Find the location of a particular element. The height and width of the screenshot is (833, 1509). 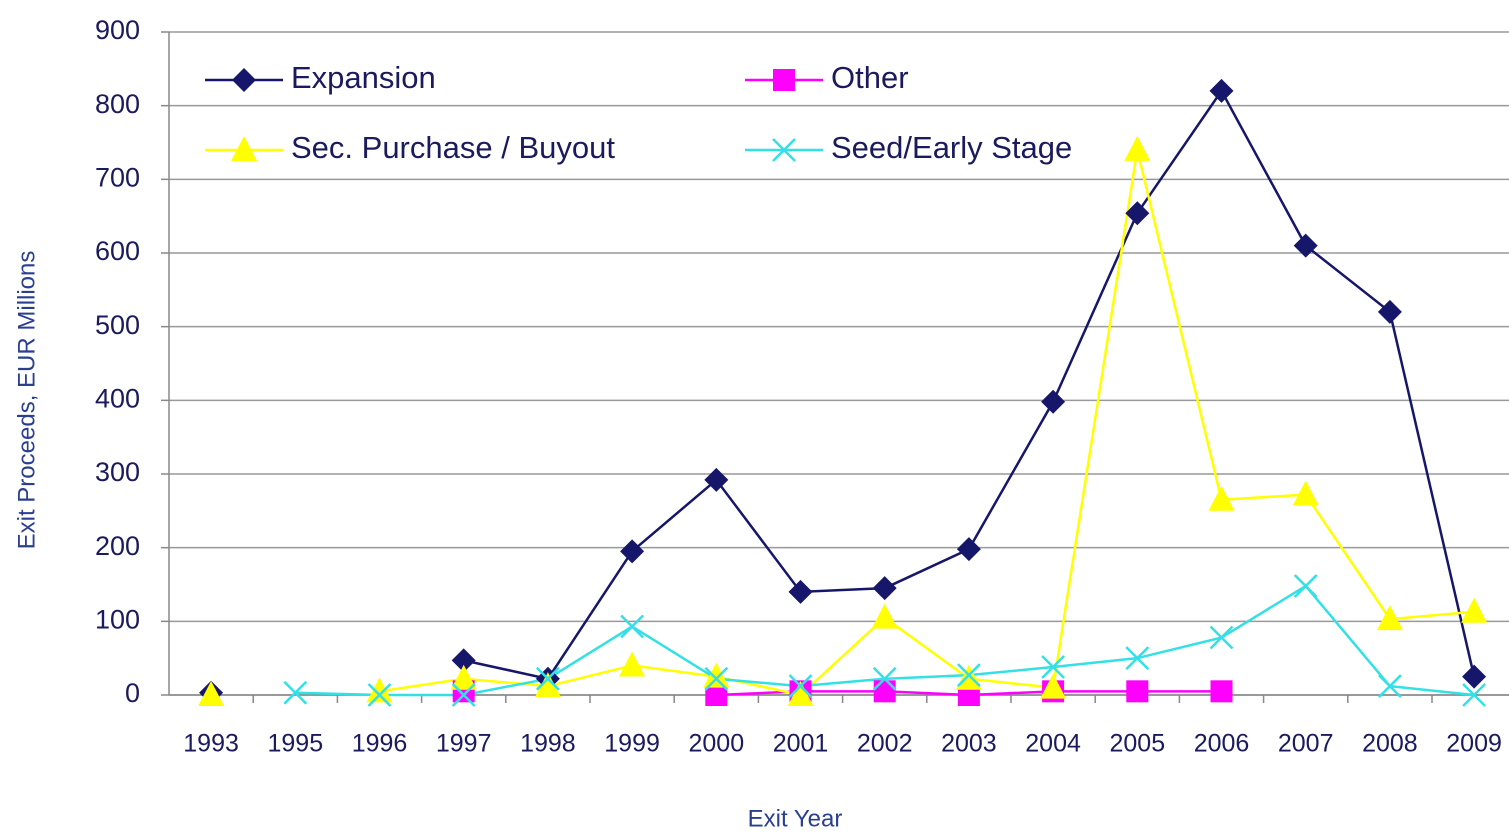

x-tick-label: 1997 is located at coordinates (464, 744).